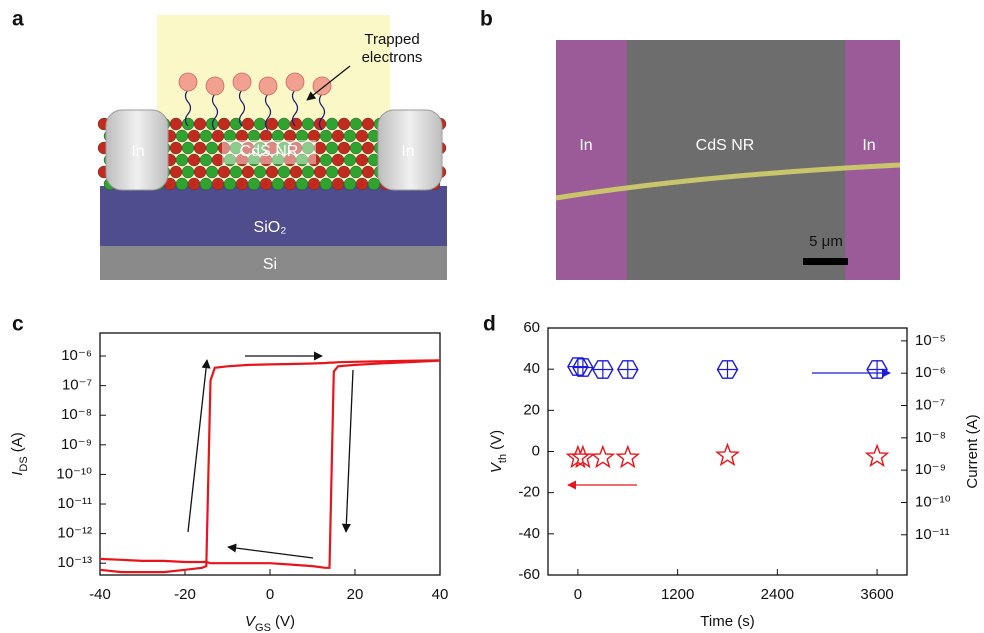 Image resolution: width=984 pixels, height=633 pixels. I want to click on marker-hexagon, so click(583, 367).